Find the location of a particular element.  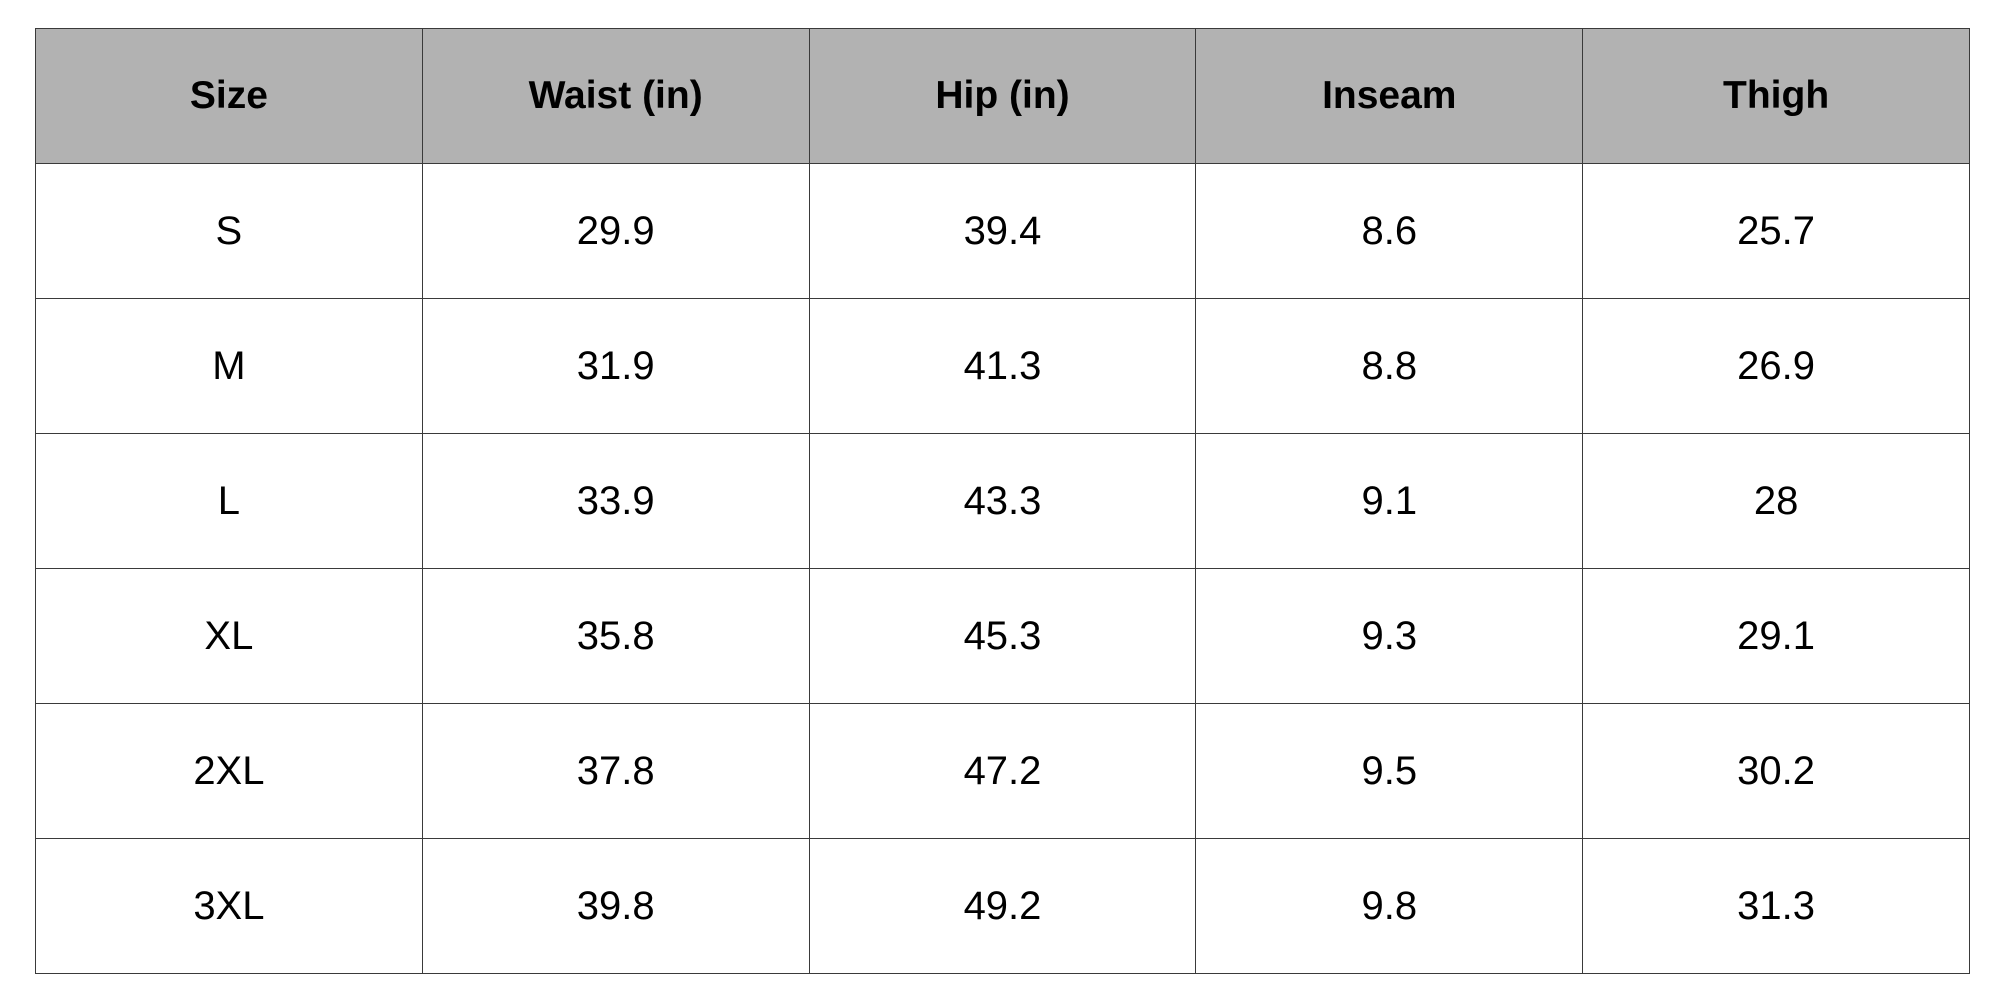

column-header-waist: Waist (in) is located at coordinates (615, 96).